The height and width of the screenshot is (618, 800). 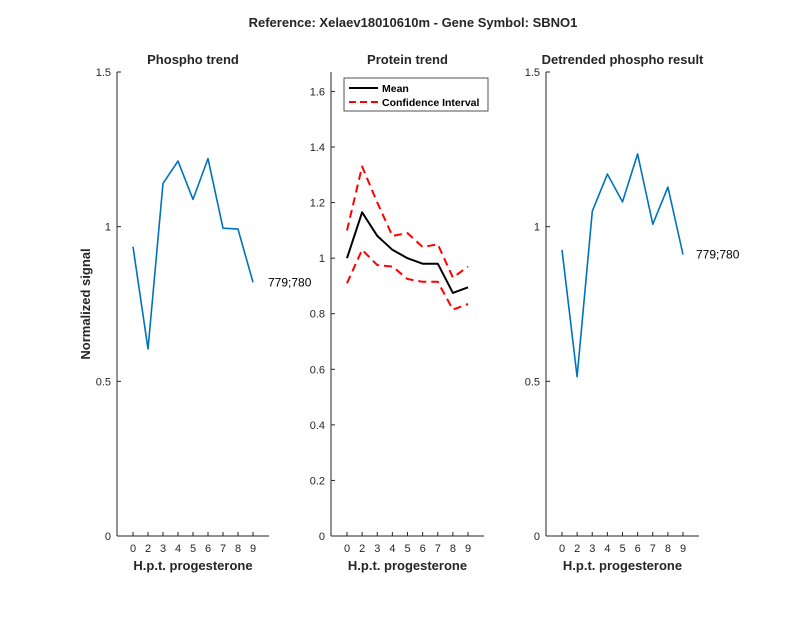 I want to click on y-tick-label: 0.8, so click(x=317, y=315).